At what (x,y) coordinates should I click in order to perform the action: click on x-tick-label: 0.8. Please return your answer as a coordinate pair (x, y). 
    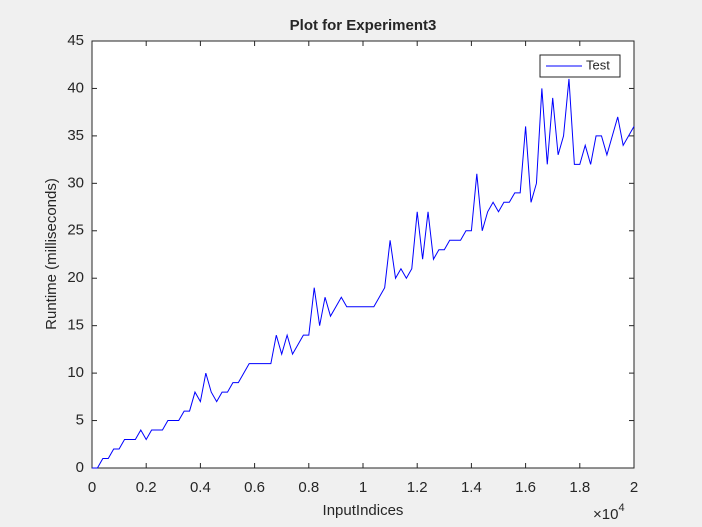
    Looking at the image, I should click on (308, 487).